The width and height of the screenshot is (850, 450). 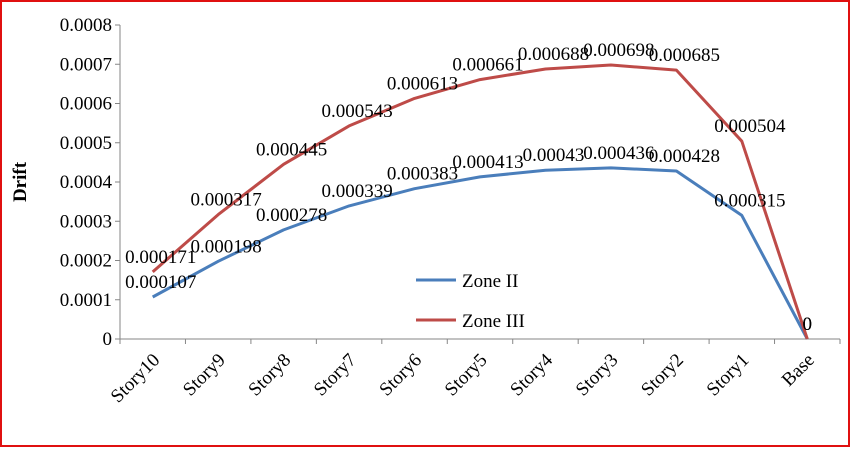 I want to click on data-label: 0.000436, so click(x=618, y=153).